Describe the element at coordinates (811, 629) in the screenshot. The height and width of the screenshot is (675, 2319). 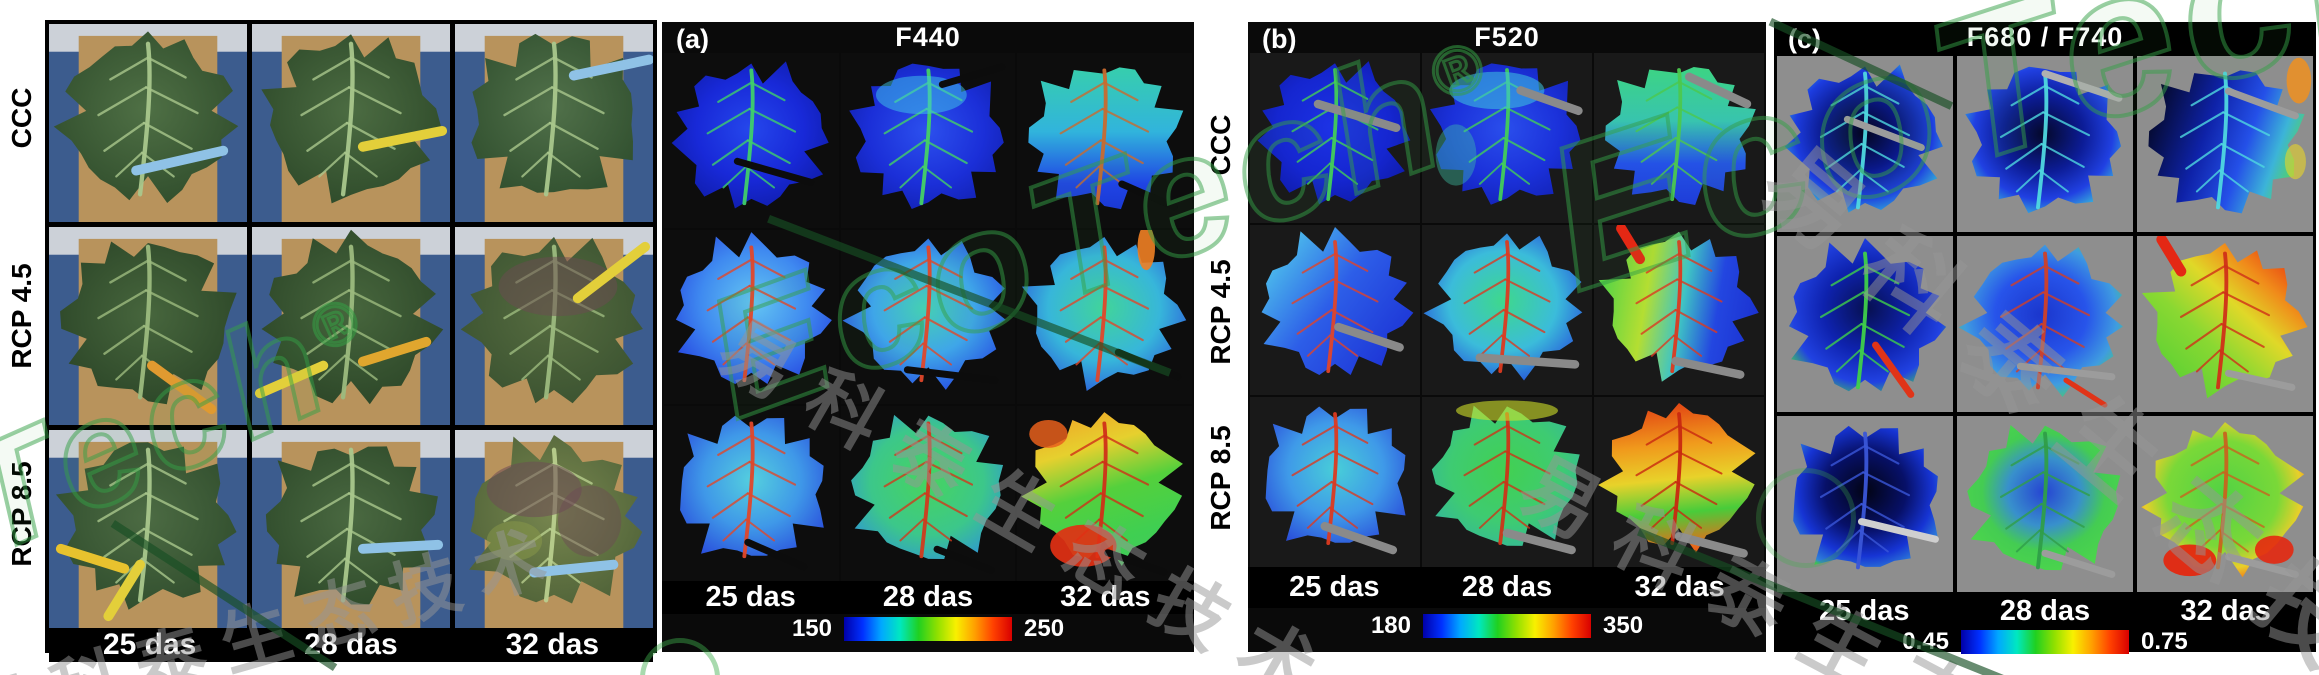
I see `colorbar-min: 150` at that location.